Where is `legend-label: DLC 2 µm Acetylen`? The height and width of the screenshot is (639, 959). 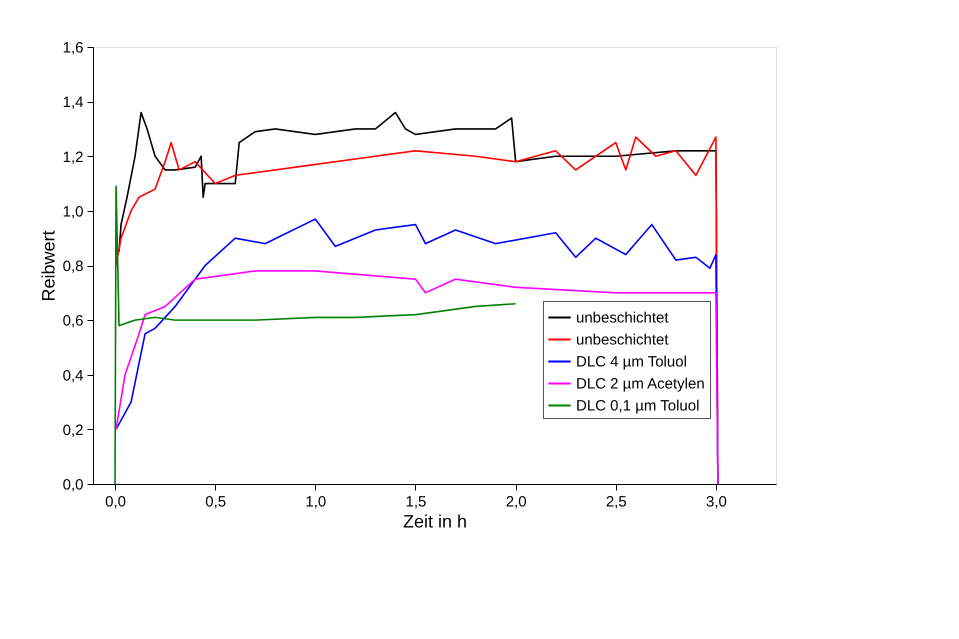
legend-label: DLC 2 µm Acetylen is located at coordinates (640, 384).